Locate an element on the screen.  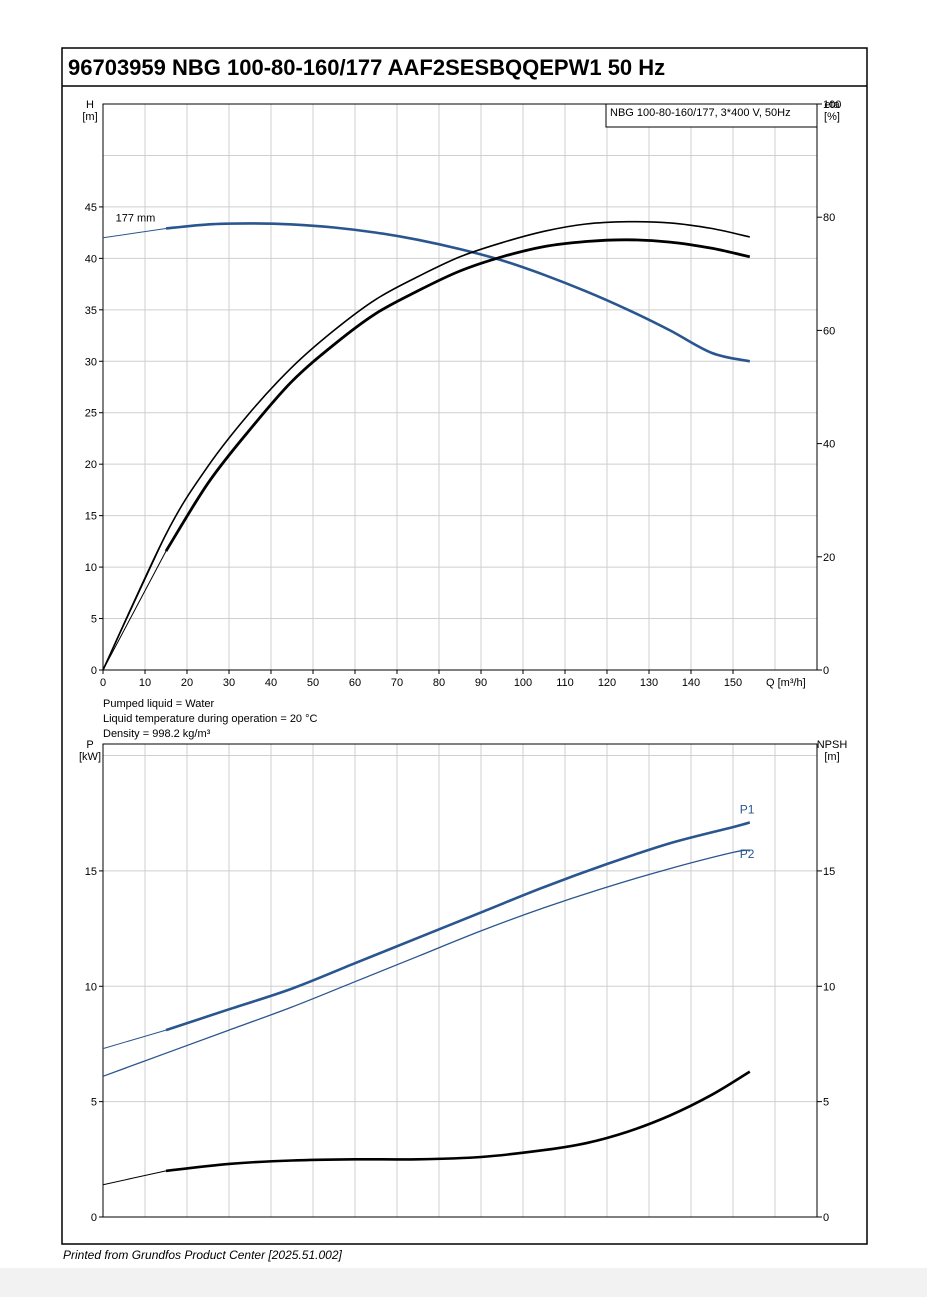
y-right-tick-label: 60 is located at coordinates (829, 331).